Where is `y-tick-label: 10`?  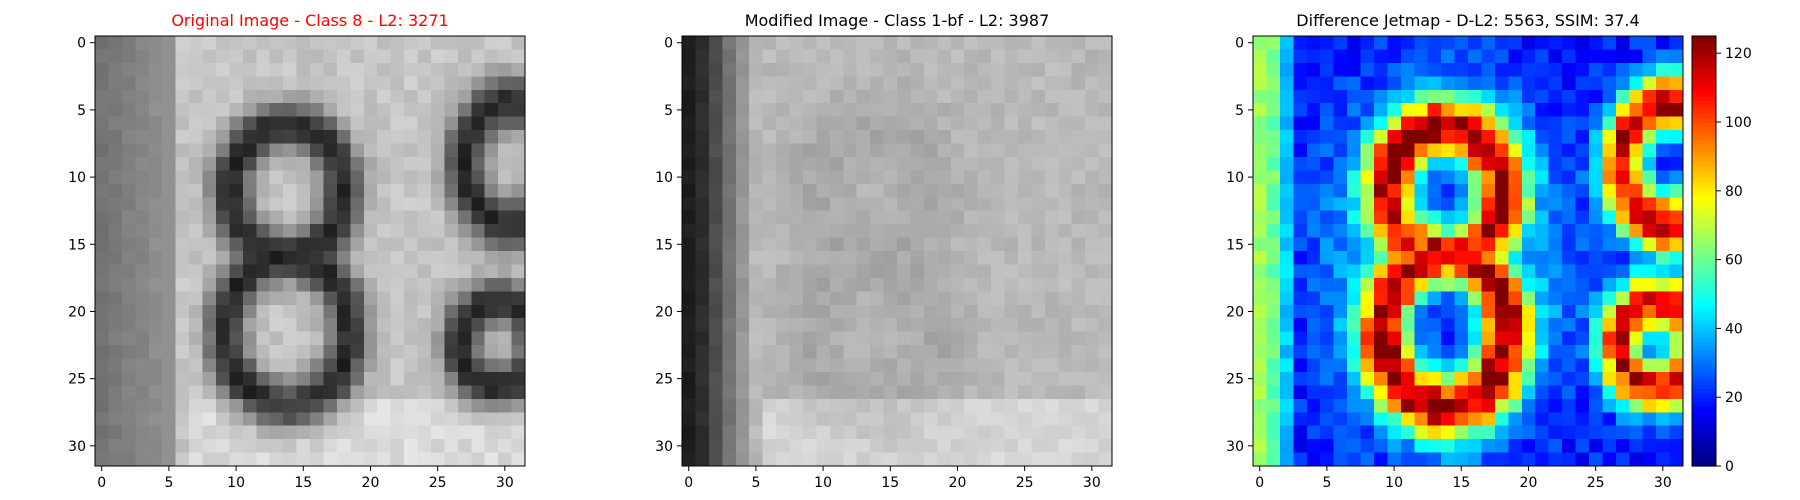
y-tick-label: 10 is located at coordinates (77, 178).